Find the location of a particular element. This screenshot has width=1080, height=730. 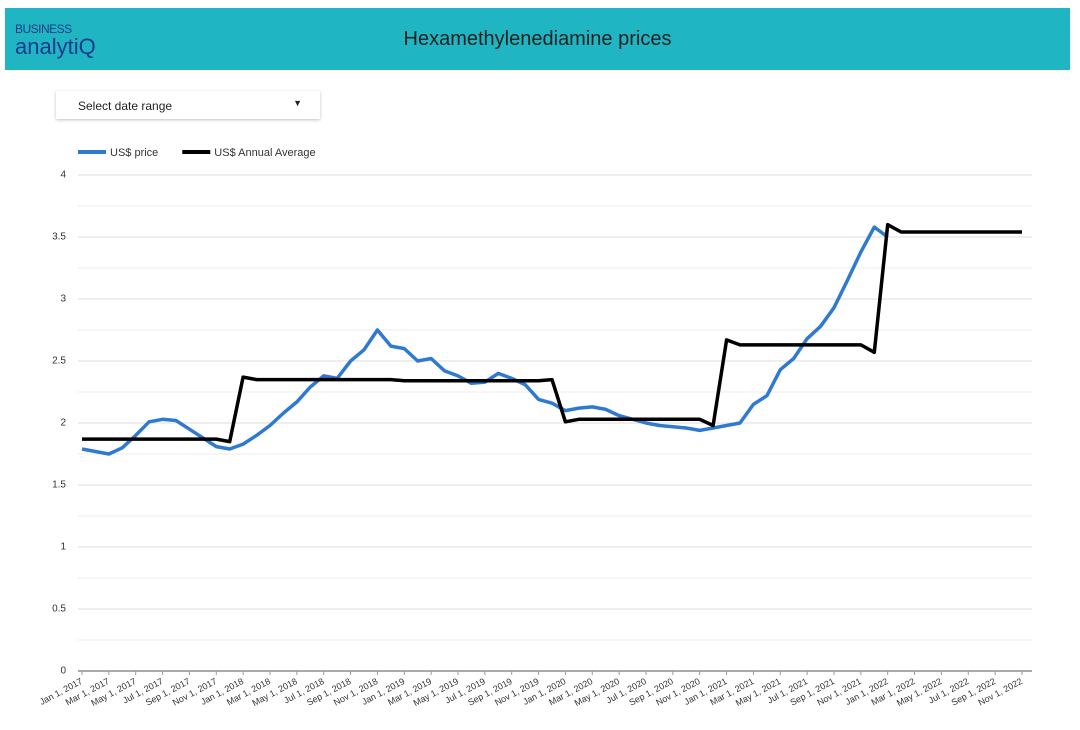

legend-label: US$ price is located at coordinates (134, 153).